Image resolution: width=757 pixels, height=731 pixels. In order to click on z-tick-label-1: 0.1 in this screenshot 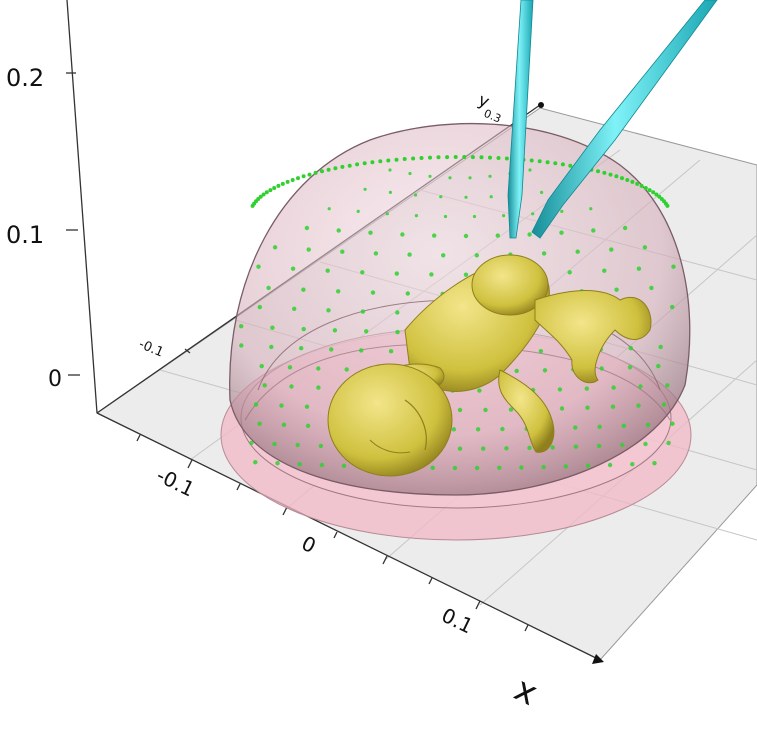, I will do `click(25, 235)`.